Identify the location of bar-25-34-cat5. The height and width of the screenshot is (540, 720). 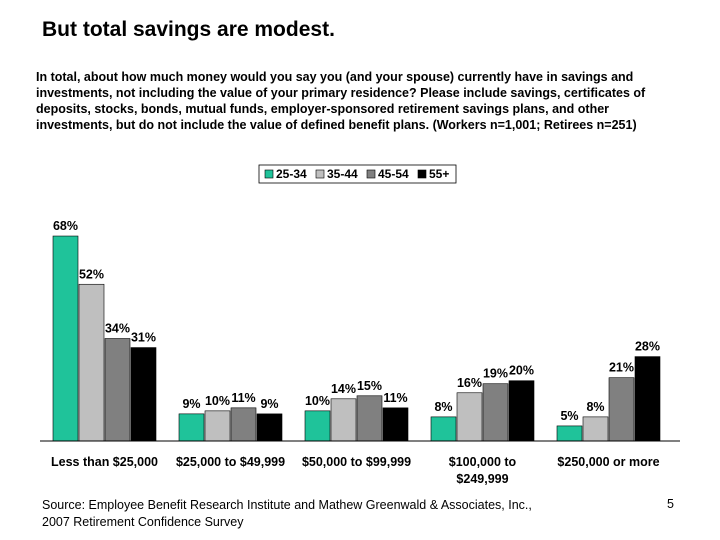
(569, 433).